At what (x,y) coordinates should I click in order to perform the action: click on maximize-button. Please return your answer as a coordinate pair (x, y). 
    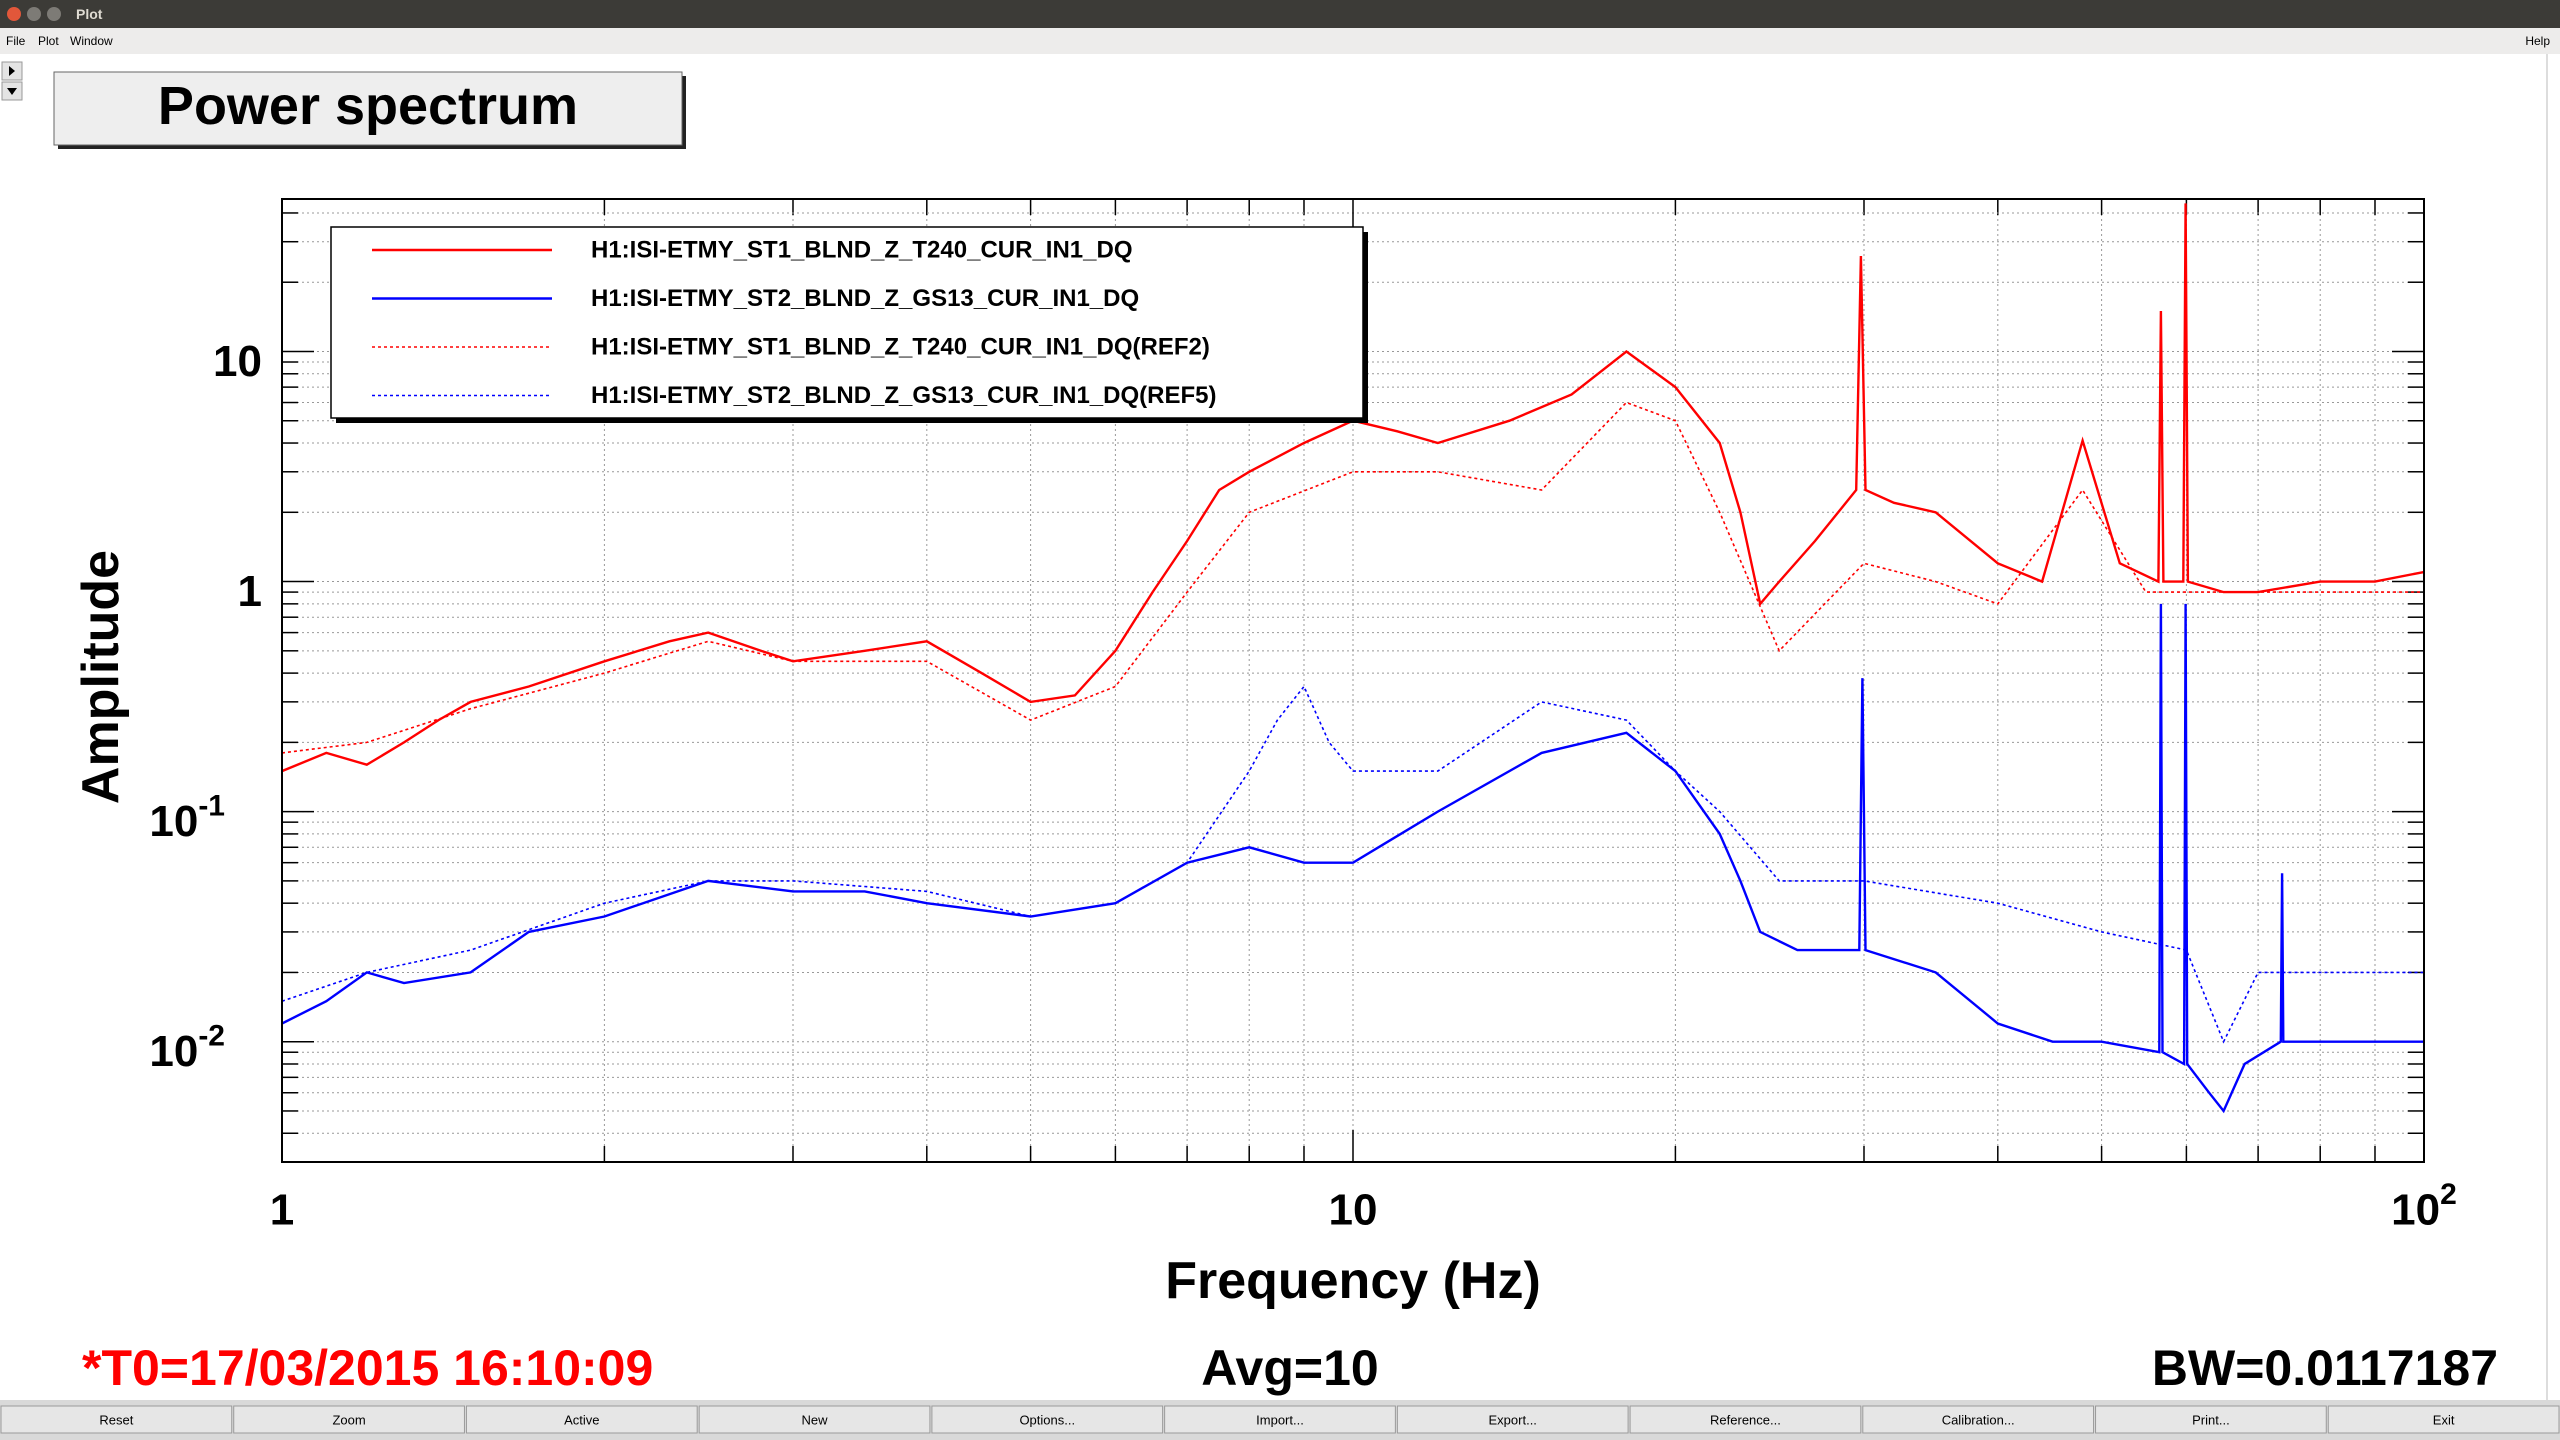
    Looking at the image, I should click on (54, 14).